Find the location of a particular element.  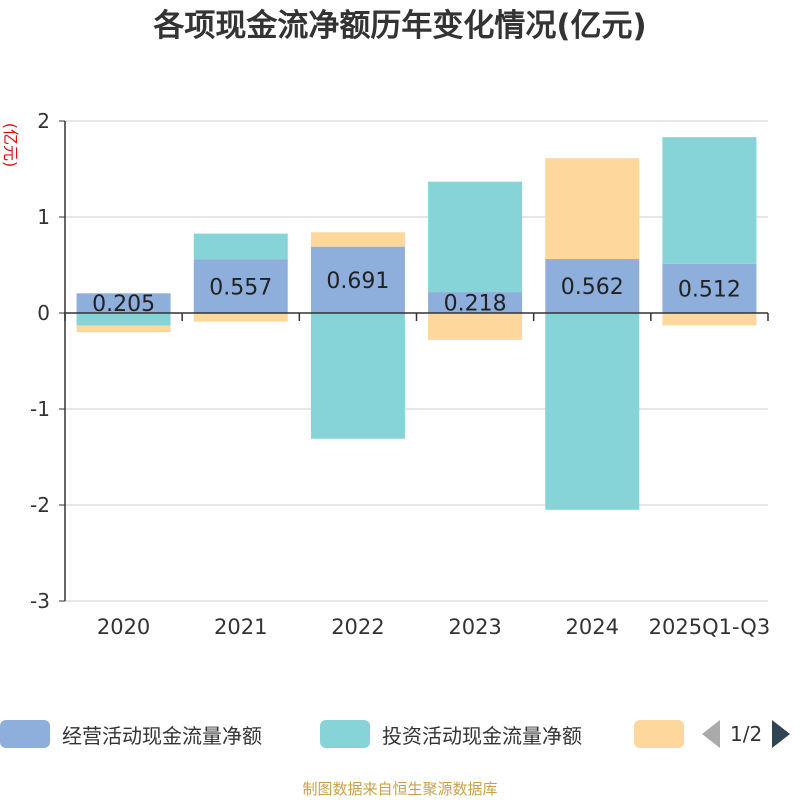

data-label: 0.205 is located at coordinates (123, 304).